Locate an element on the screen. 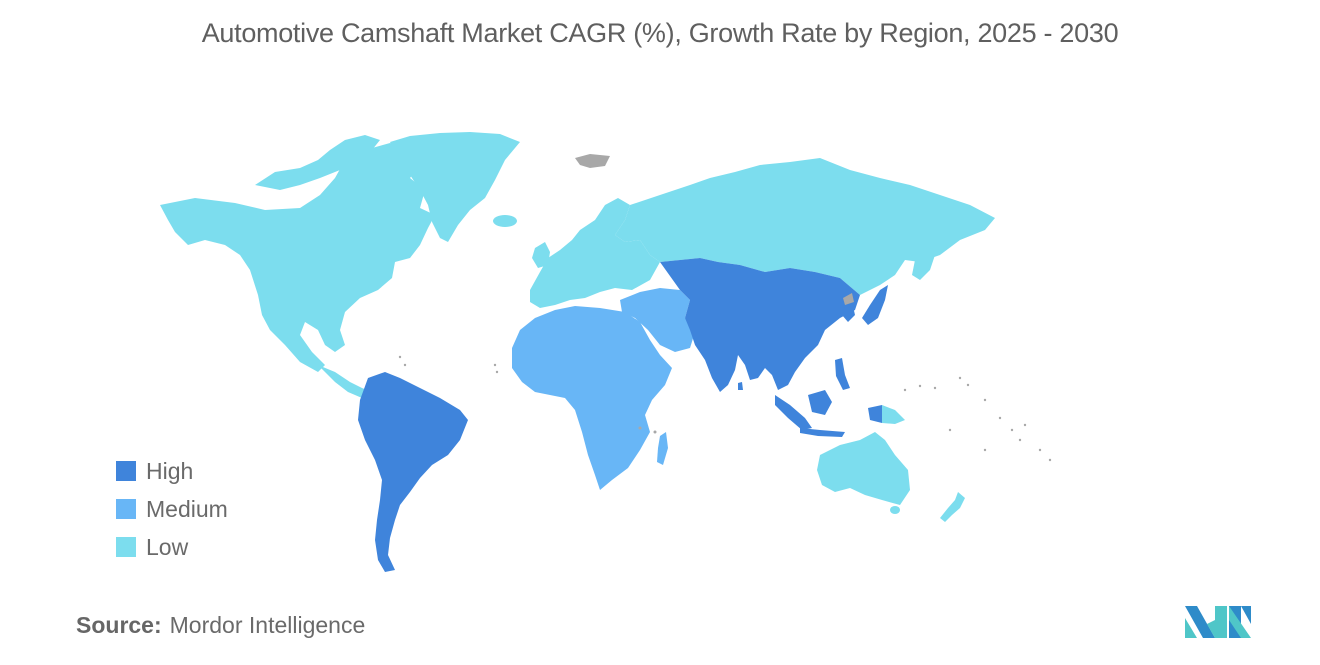  region-new-guinea-west is located at coordinates (875, 414).